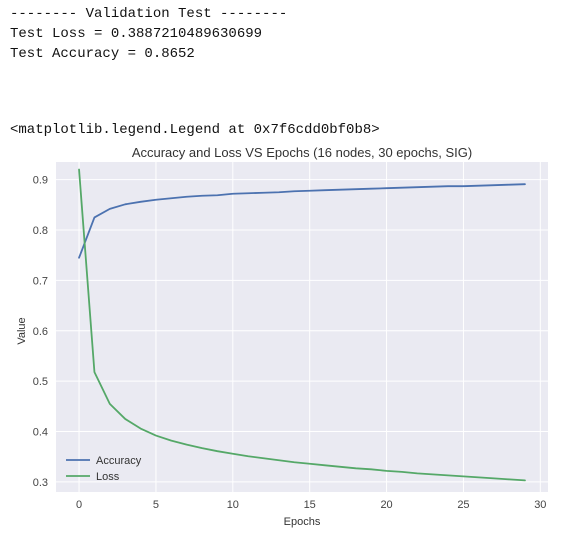  Describe the element at coordinates (302, 522) in the screenshot. I see `x-axis-label: Epochs` at that location.